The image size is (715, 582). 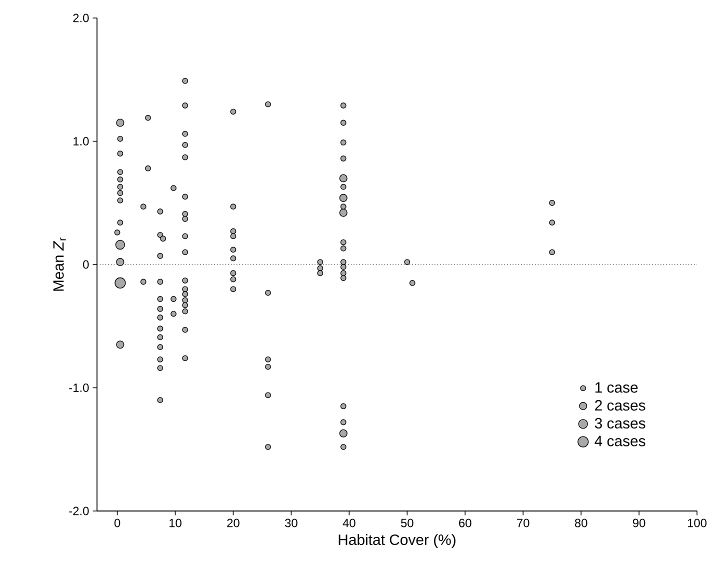 What do you see at coordinates (349, 523) in the screenshot?
I see `x-tick-label: 40` at bounding box center [349, 523].